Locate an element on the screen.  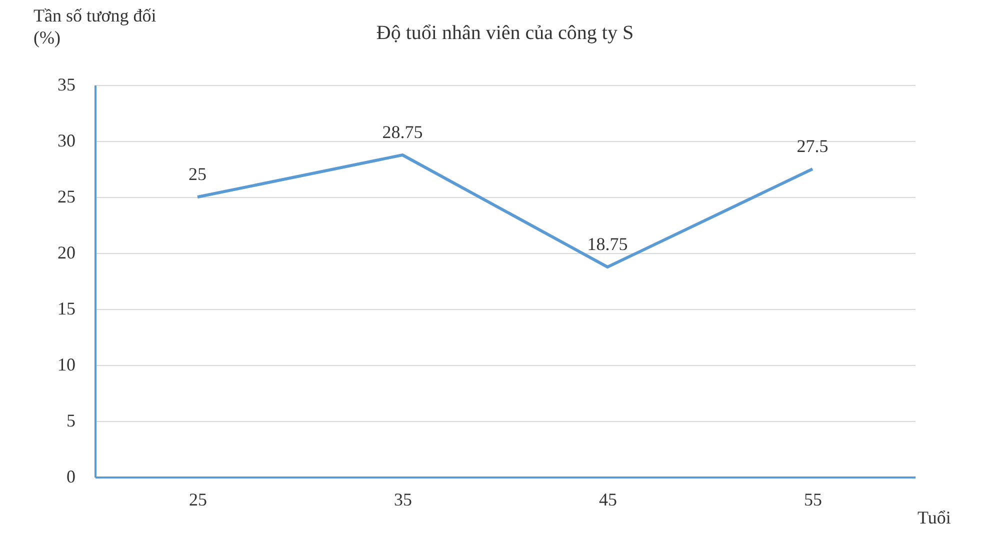
x-tick-label: 25 is located at coordinates (198, 500).